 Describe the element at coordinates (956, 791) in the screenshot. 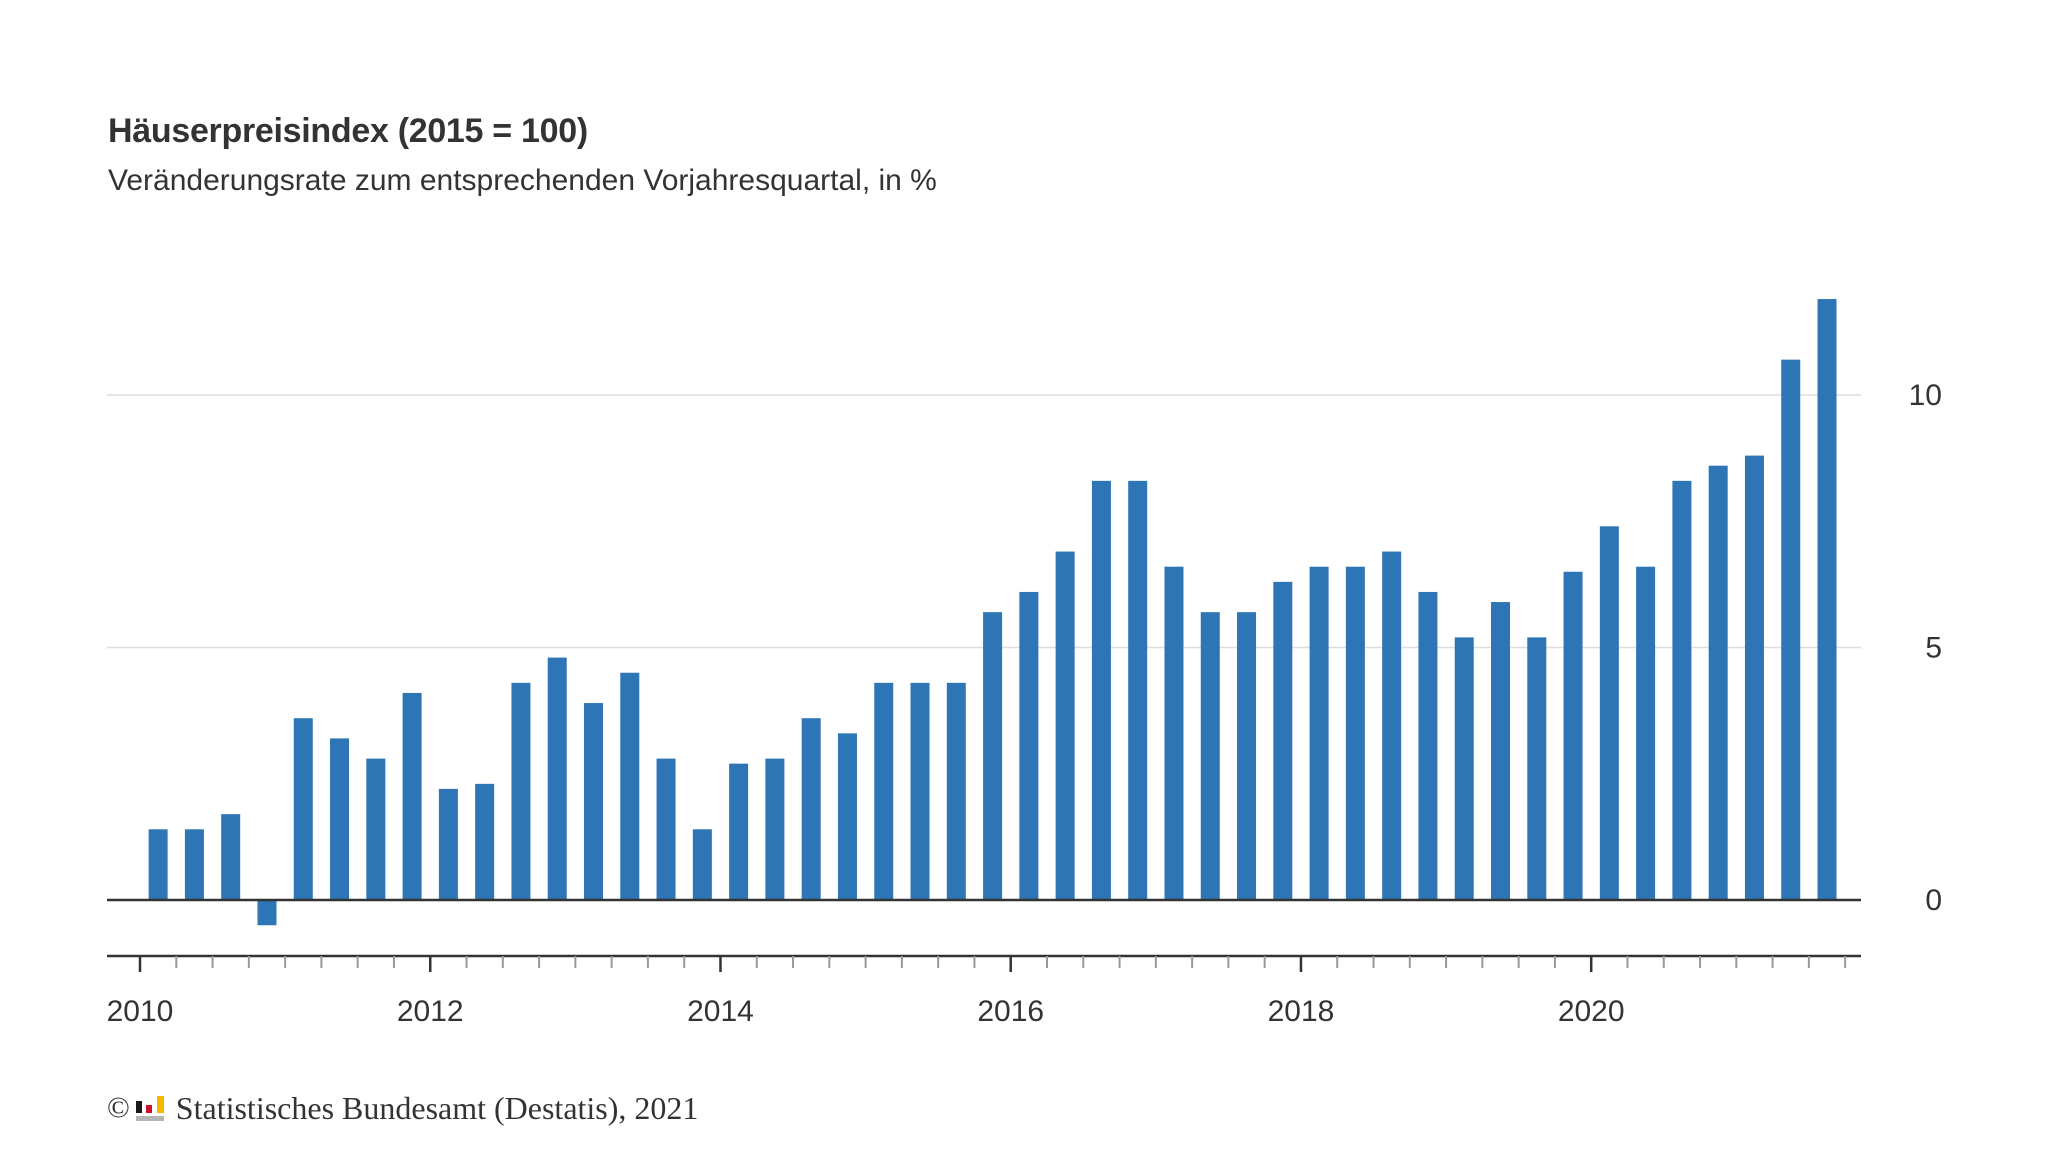

I see `bar: 2015 Q3: 4.3` at that location.